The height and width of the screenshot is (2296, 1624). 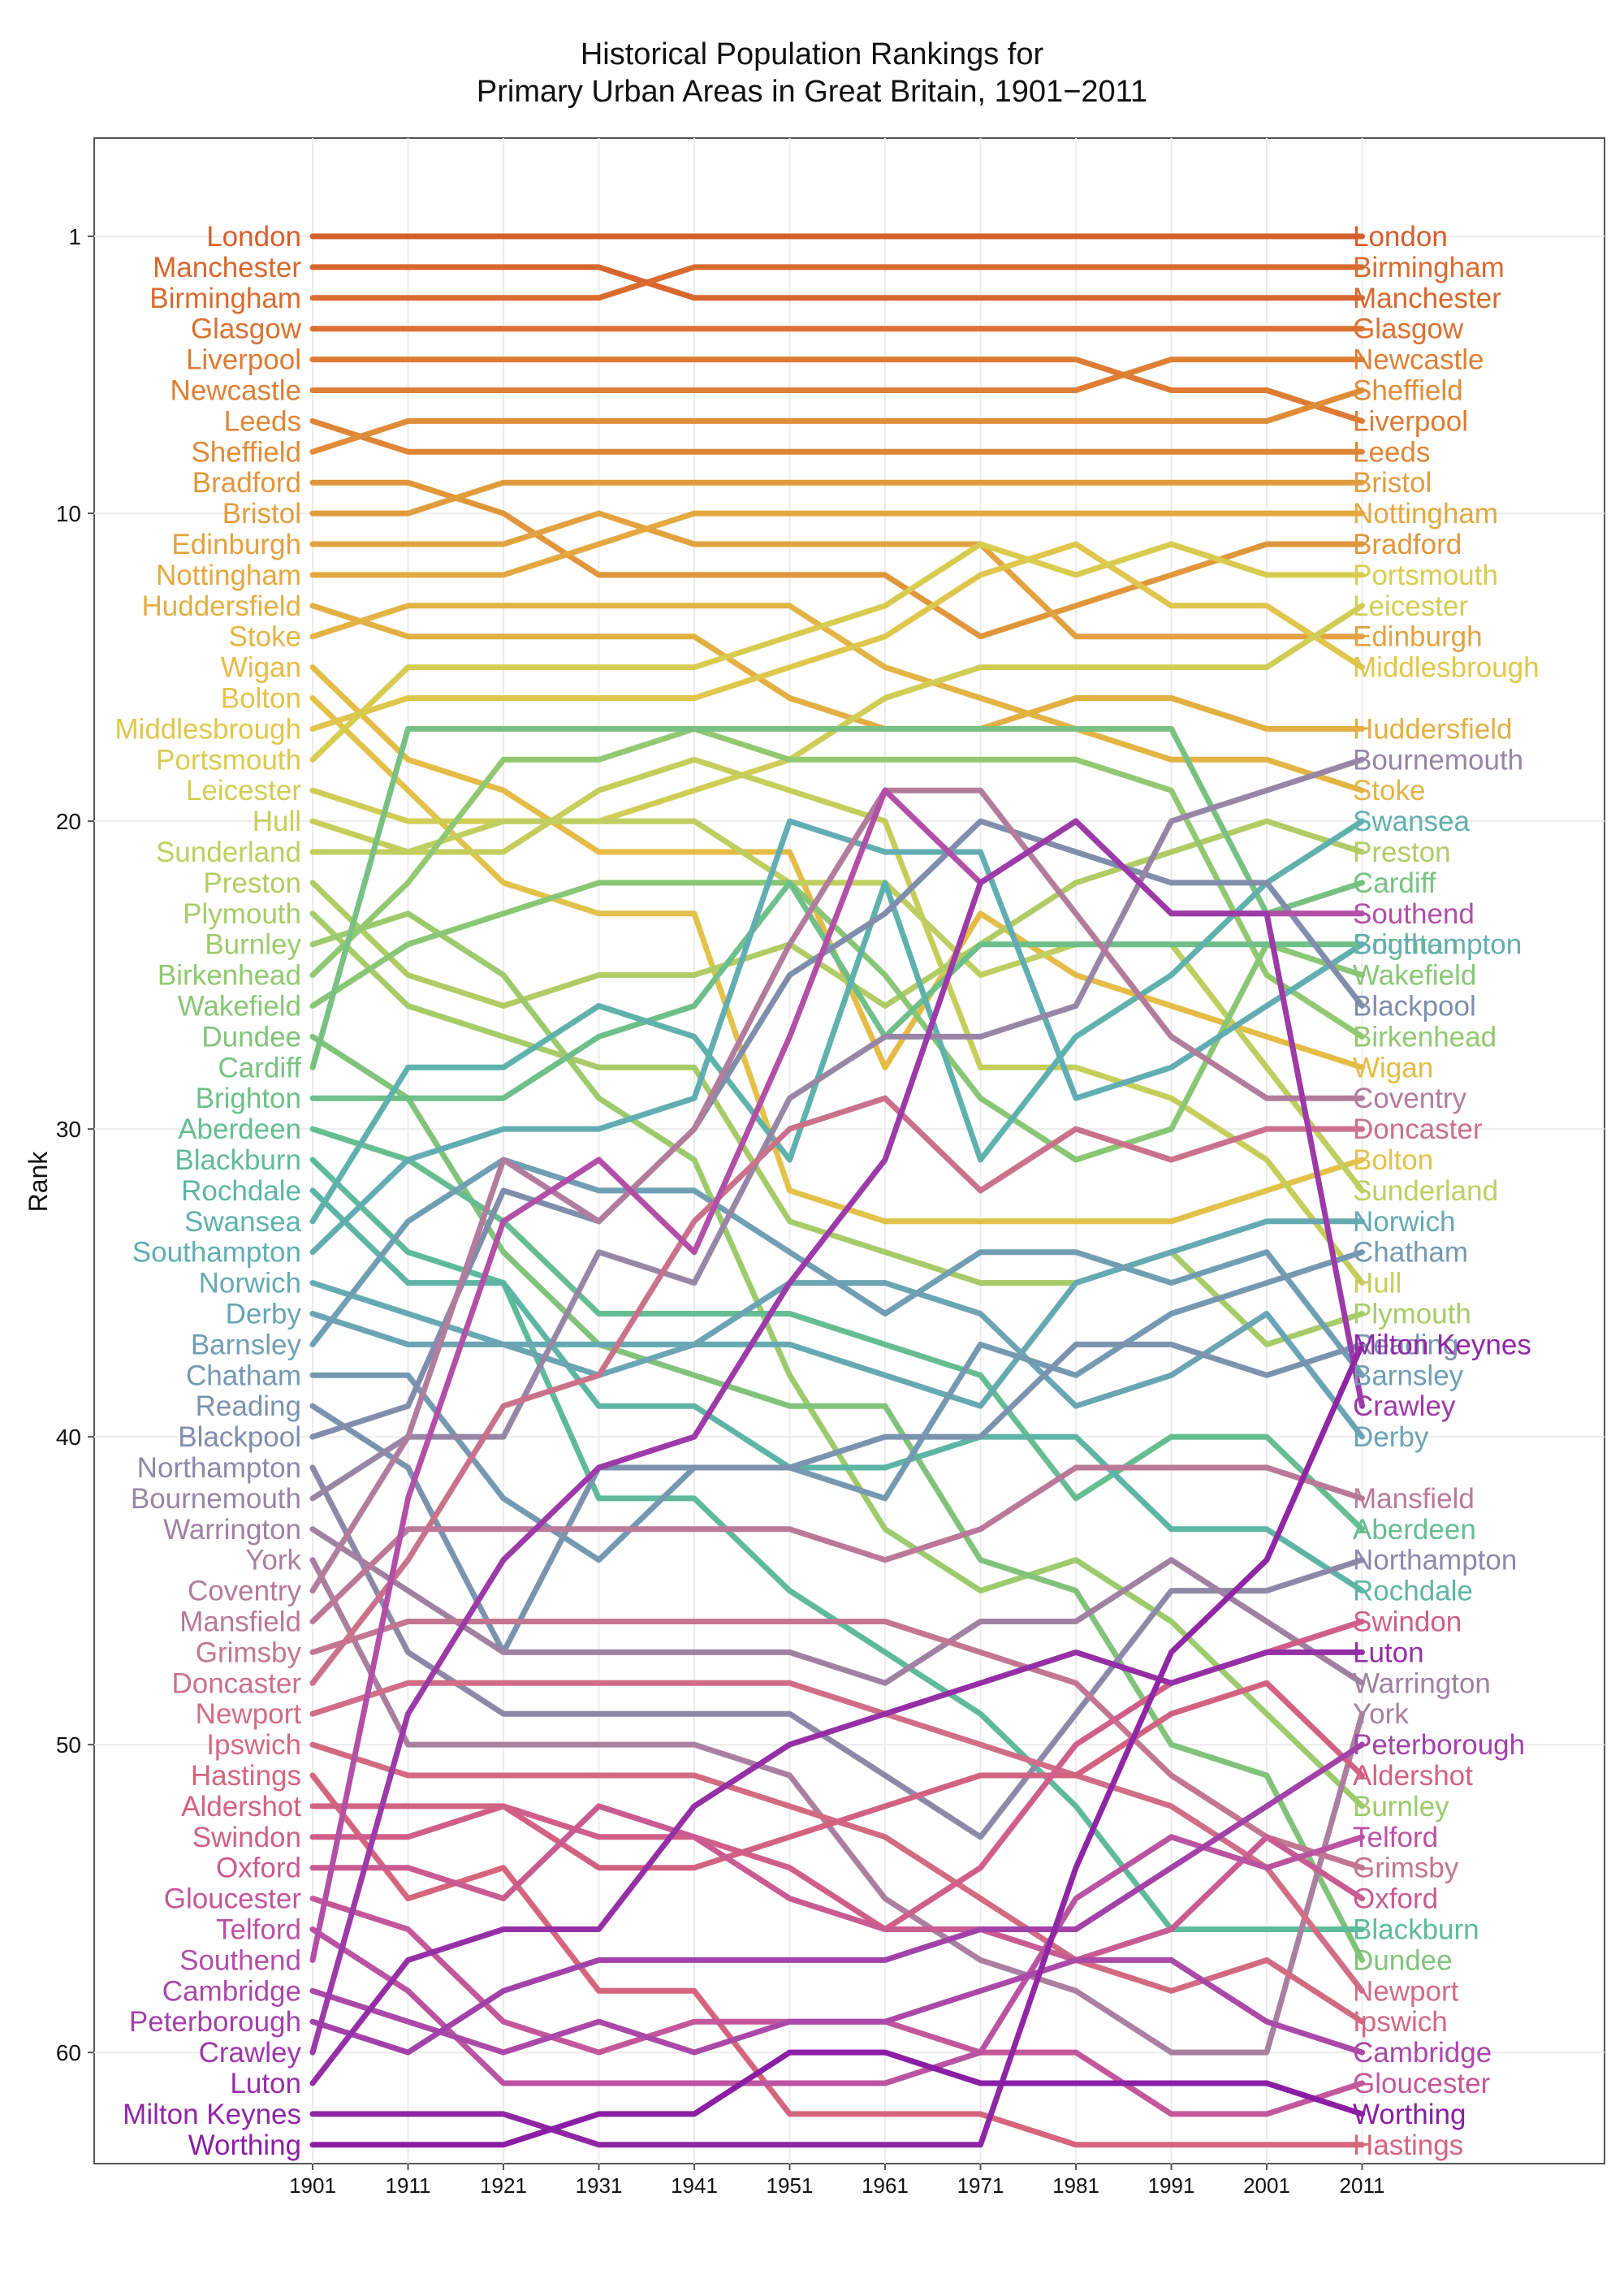 I want to click on series-line-birmingham, so click(x=837, y=282).